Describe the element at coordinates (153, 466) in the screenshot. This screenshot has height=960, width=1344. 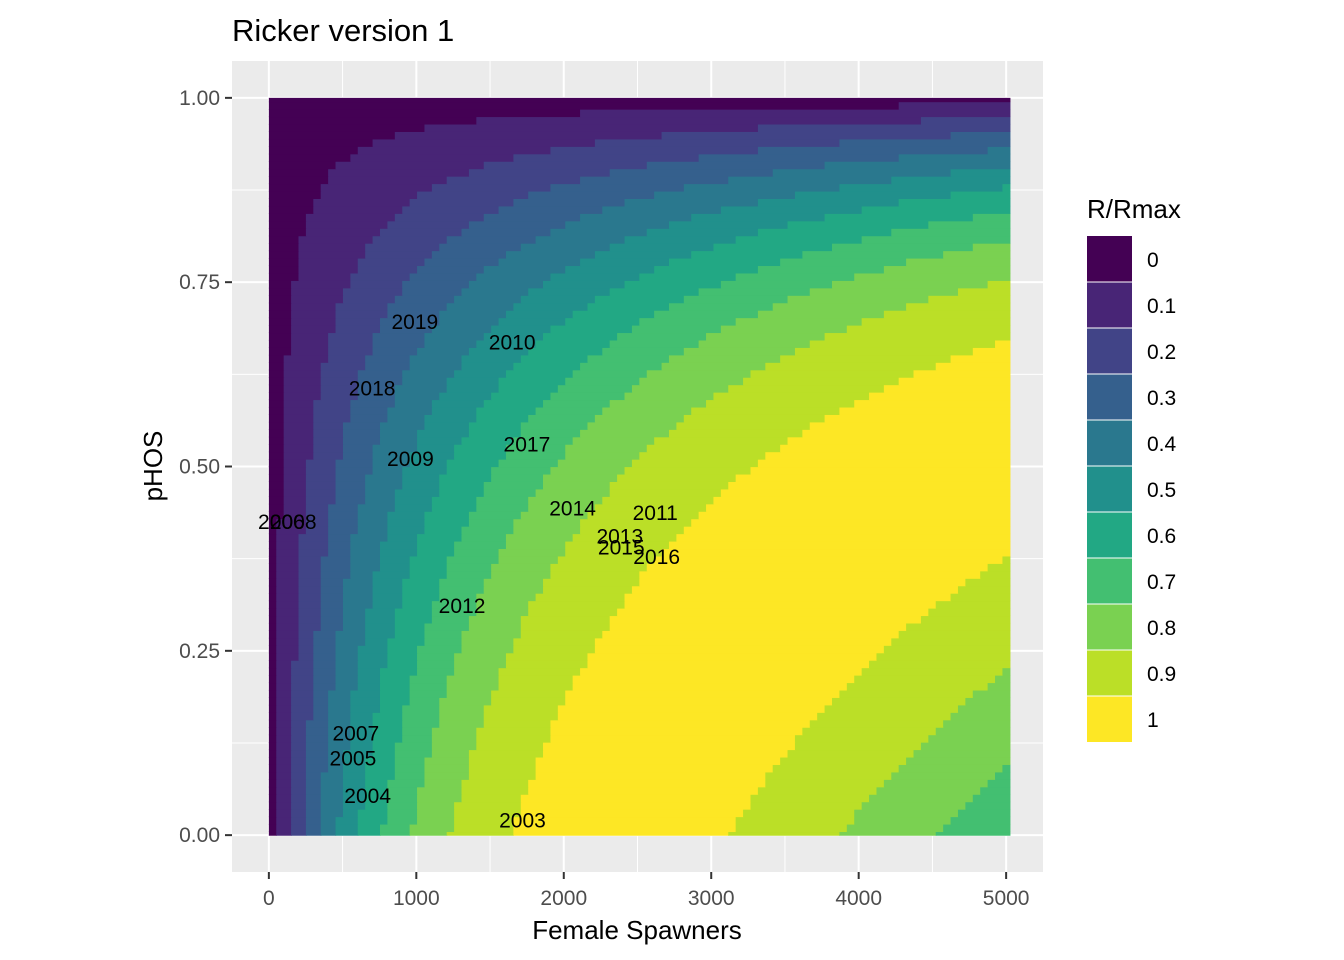
I see `y-axis-title: pHOS` at that location.